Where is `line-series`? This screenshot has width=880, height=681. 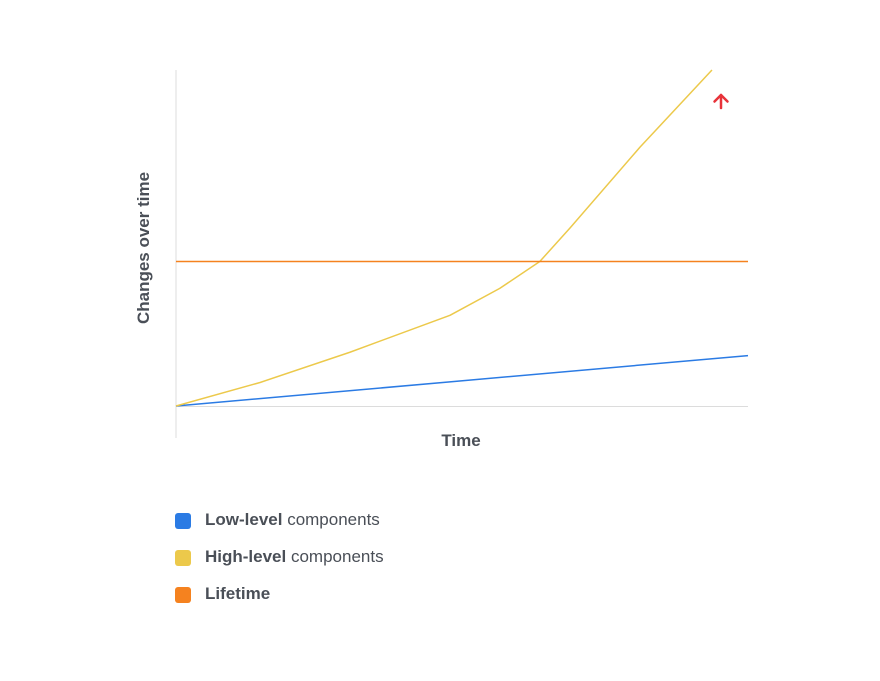
line-series is located at coordinates (462, 380).